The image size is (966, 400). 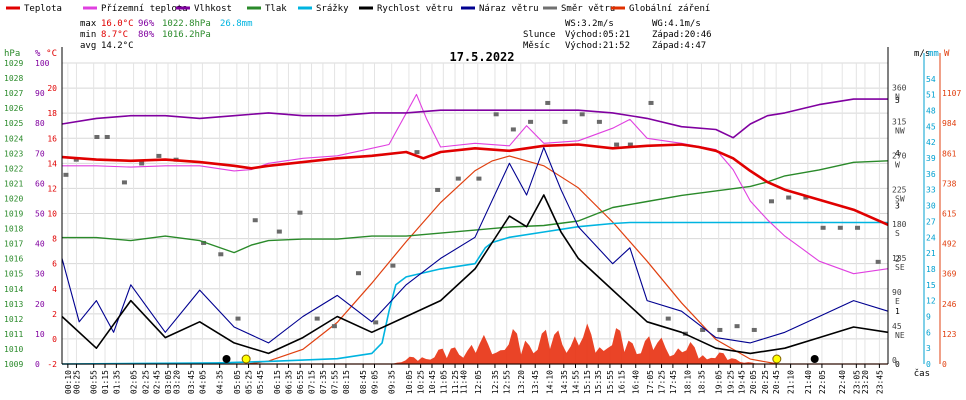 I want to click on info-mesic-zapad: Západ:4:47, so click(x=679, y=46).